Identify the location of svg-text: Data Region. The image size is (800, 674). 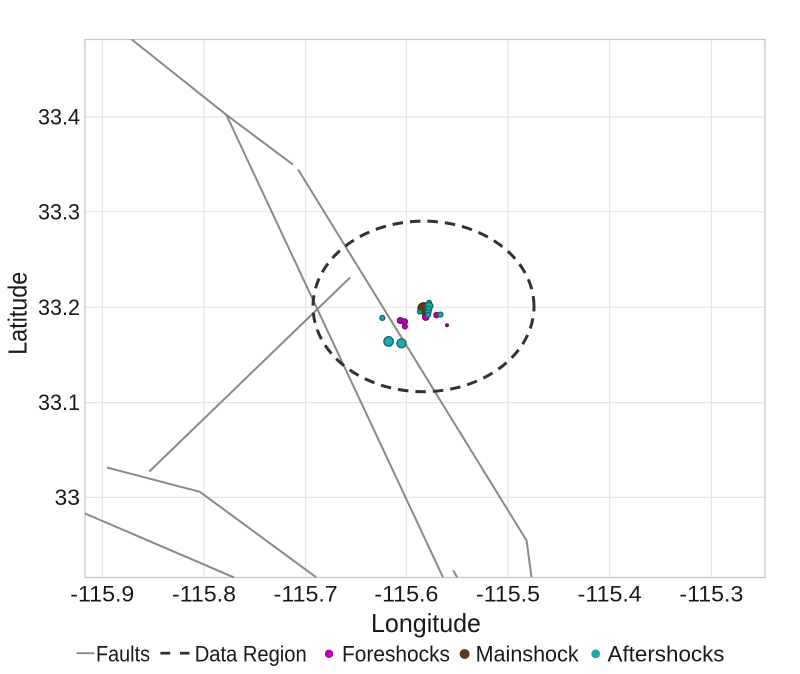
(251, 654).